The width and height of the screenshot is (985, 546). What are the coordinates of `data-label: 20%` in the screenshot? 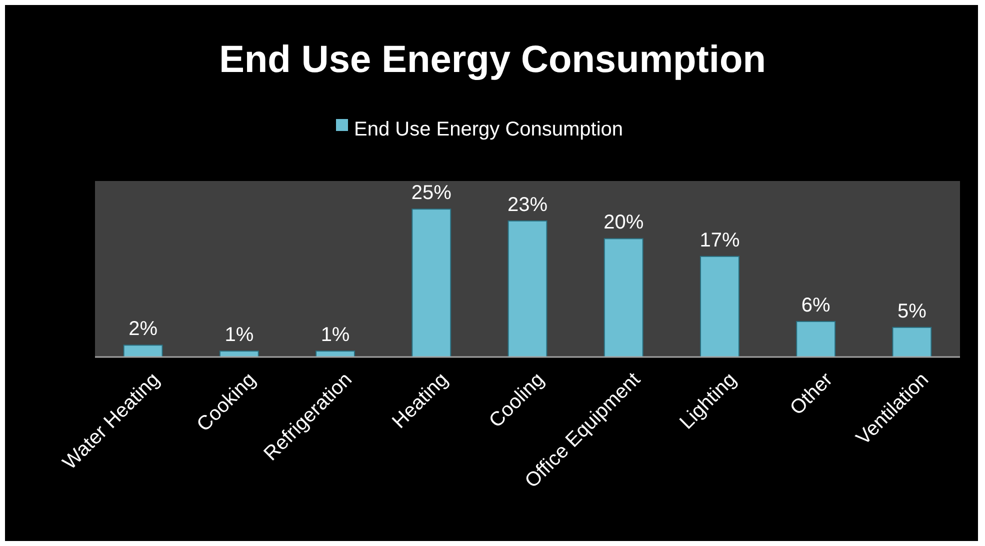 It's located at (624, 223).